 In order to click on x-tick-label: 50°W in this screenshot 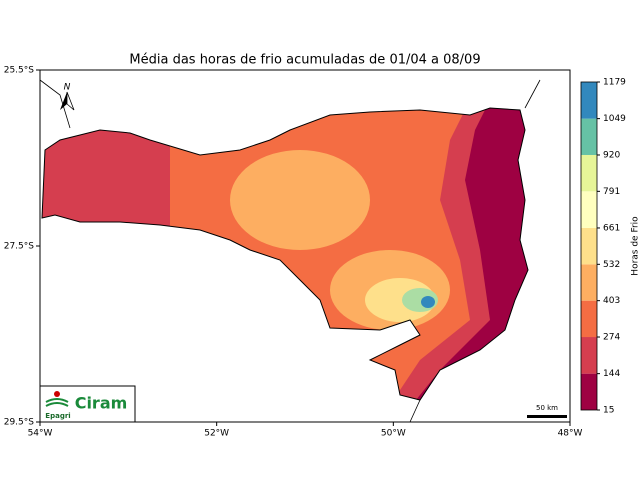, I will do `click(393, 434)`.